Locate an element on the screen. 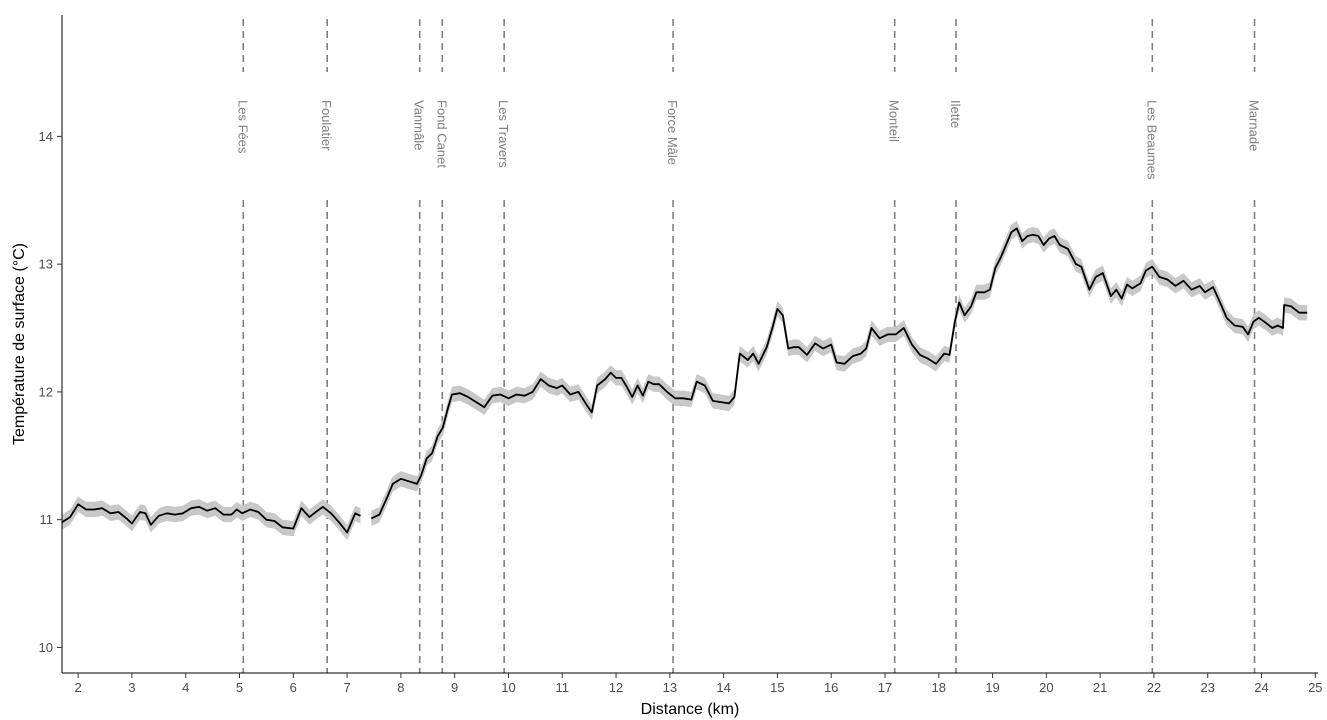  x-tick-label: 3 is located at coordinates (131, 687).